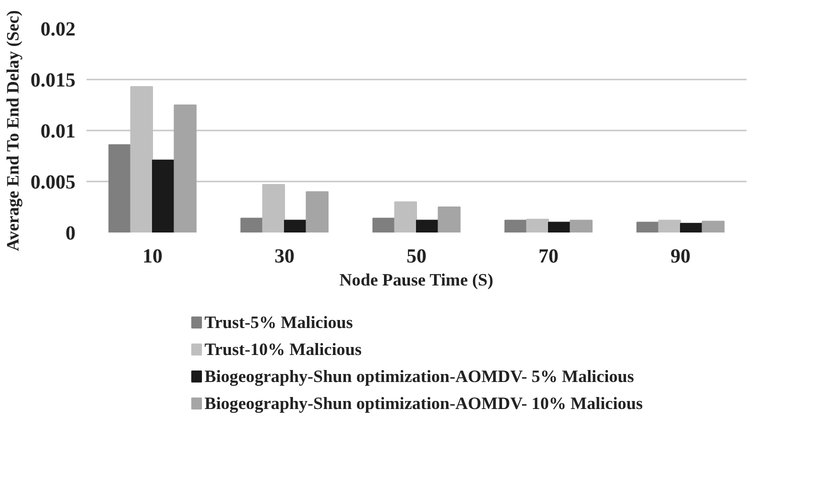 The image size is (824, 502). I want to click on x-tick-label: 30, so click(284, 257).